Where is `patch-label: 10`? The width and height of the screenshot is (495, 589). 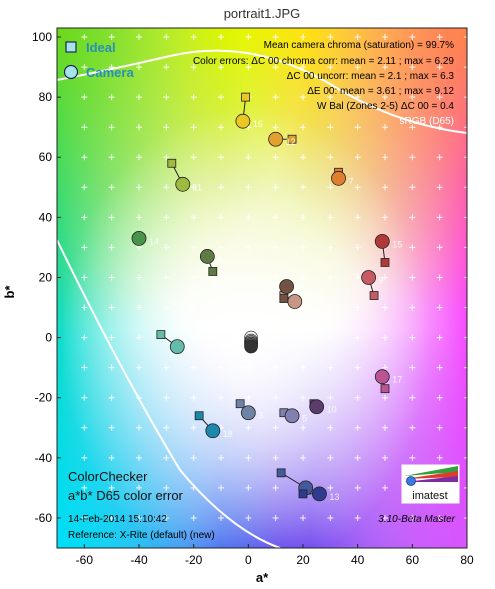
patch-label: 10 is located at coordinates (332, 410).